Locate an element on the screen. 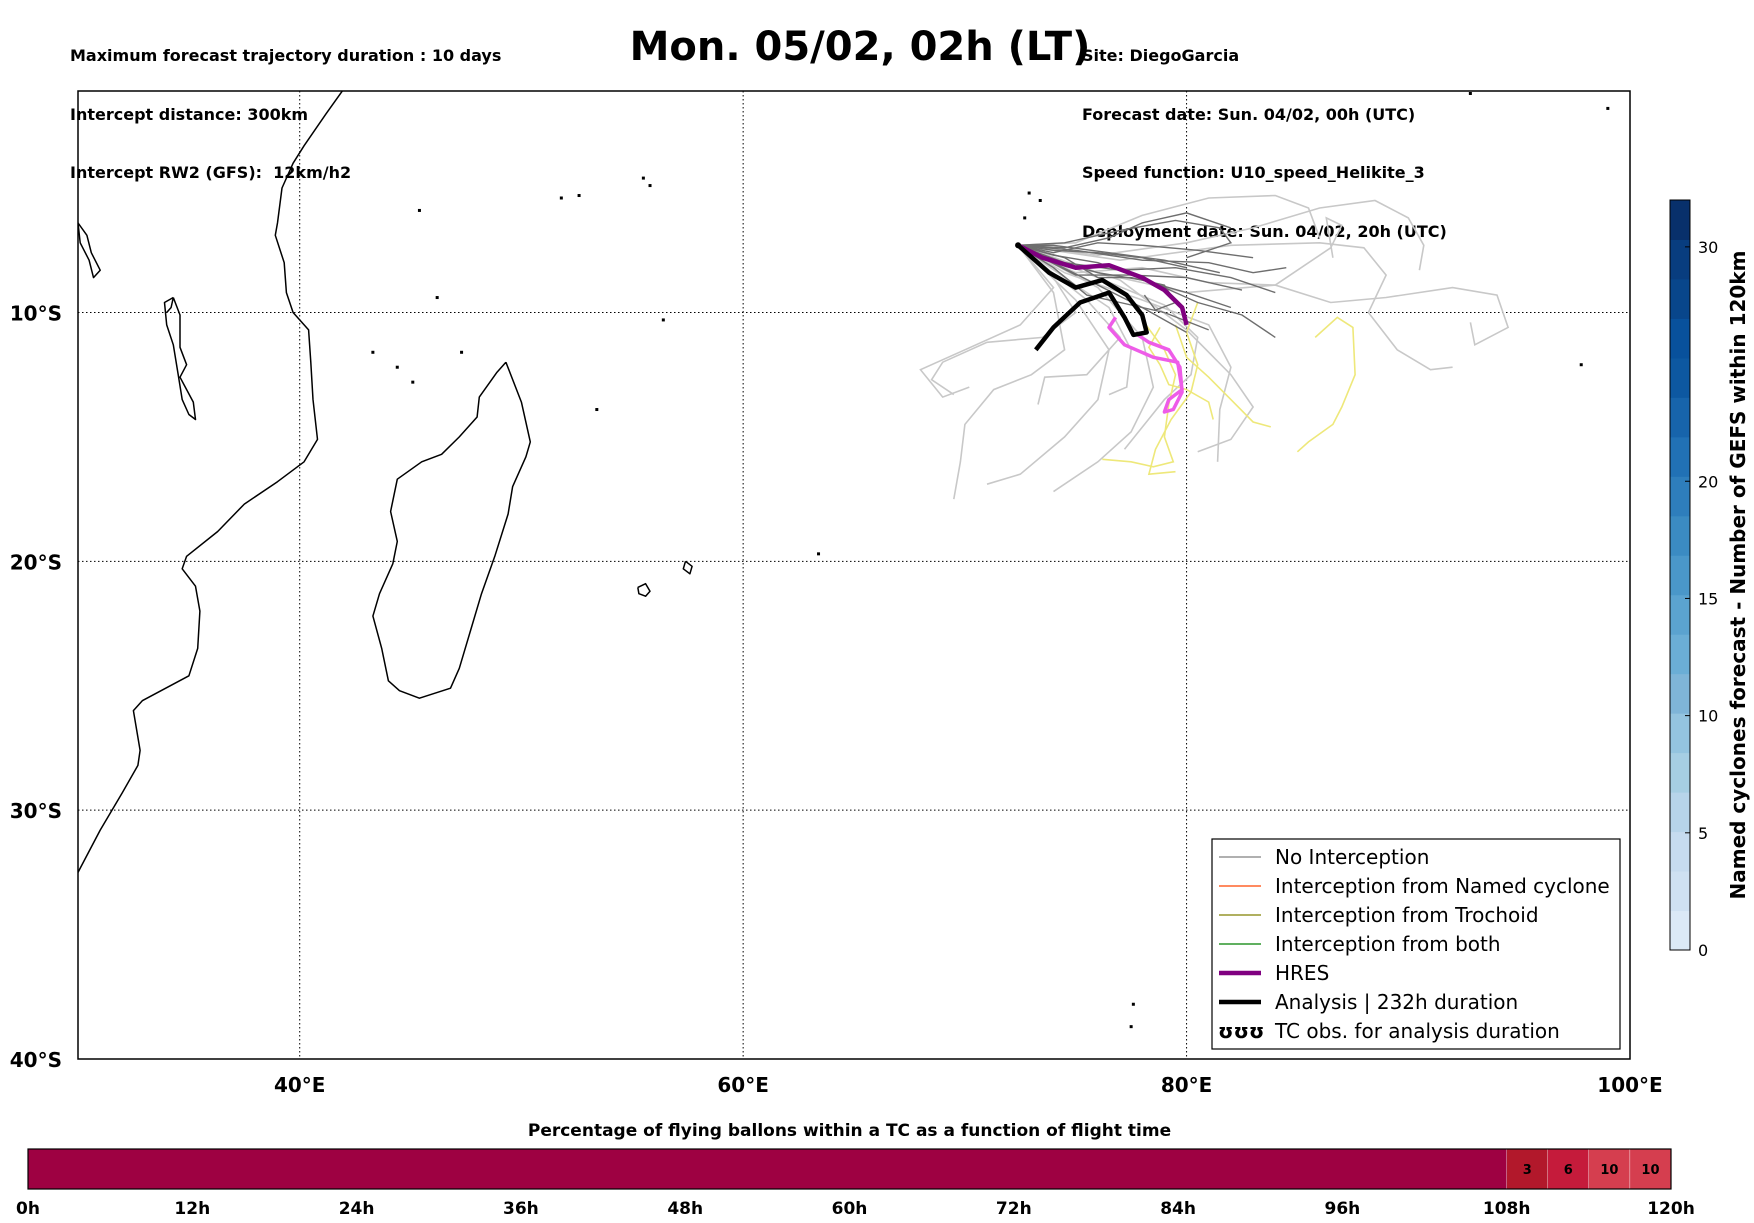 The width and height of the screenshot is (1754, 1223). deployment-site-marker is located at coordinates (1018, 245).